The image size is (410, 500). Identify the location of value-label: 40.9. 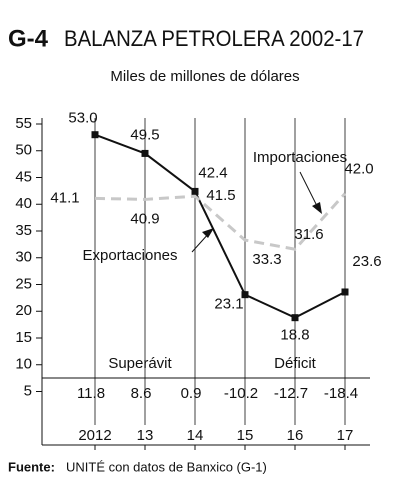
(144, 218).